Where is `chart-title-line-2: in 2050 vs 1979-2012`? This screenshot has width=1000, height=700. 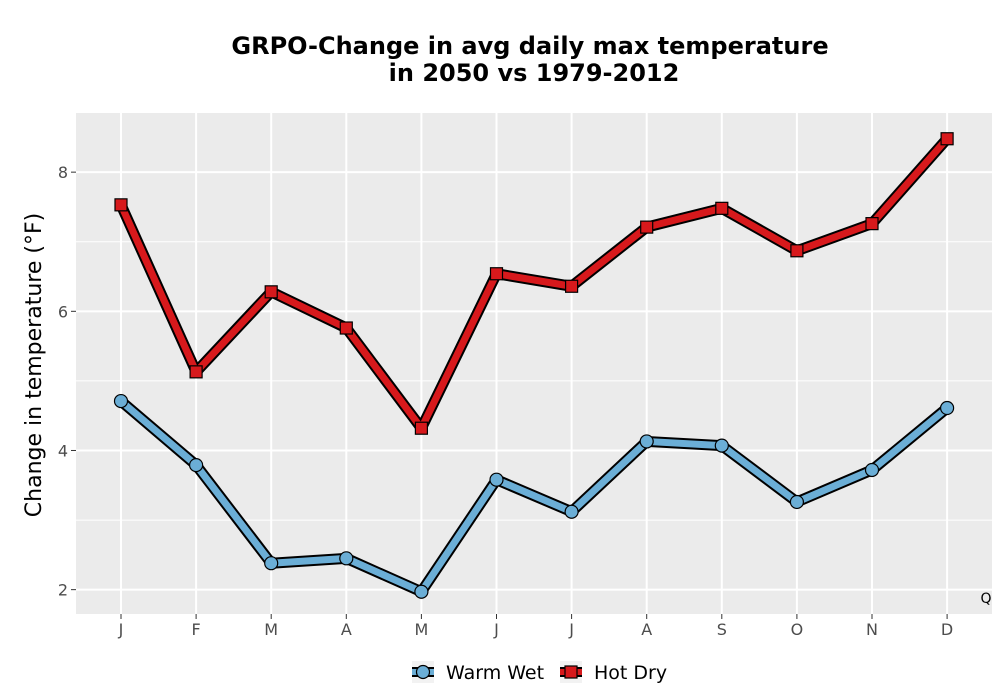 chart-title-line-2: in 2050 vs 1979-2012 is located at coordinates (534, 73).